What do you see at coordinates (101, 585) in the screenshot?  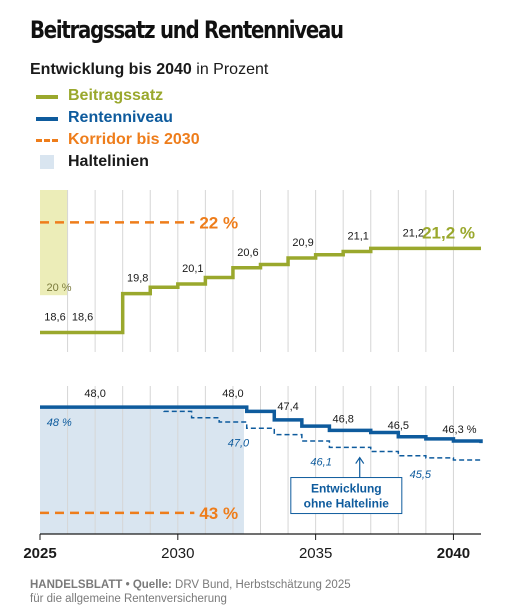 I see `footer-source-label: HANDELSBLATT • Quelle:` at bounding box center [101, 585].